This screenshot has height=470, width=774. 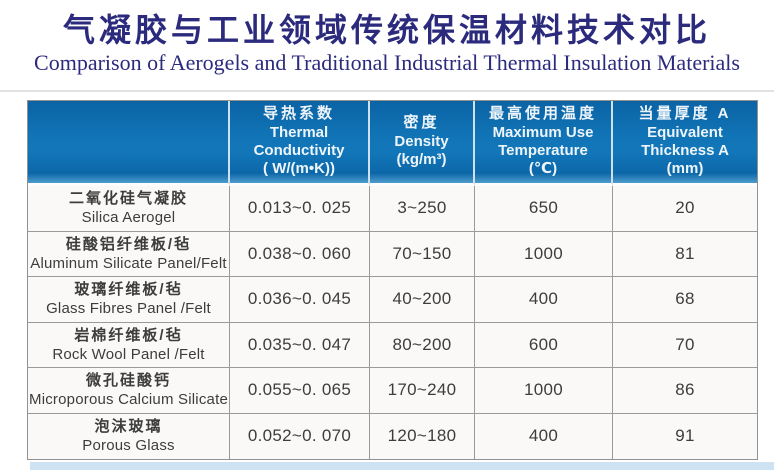 I want to click on header-label-zh: 导热系数, so click(x=298, y=113).